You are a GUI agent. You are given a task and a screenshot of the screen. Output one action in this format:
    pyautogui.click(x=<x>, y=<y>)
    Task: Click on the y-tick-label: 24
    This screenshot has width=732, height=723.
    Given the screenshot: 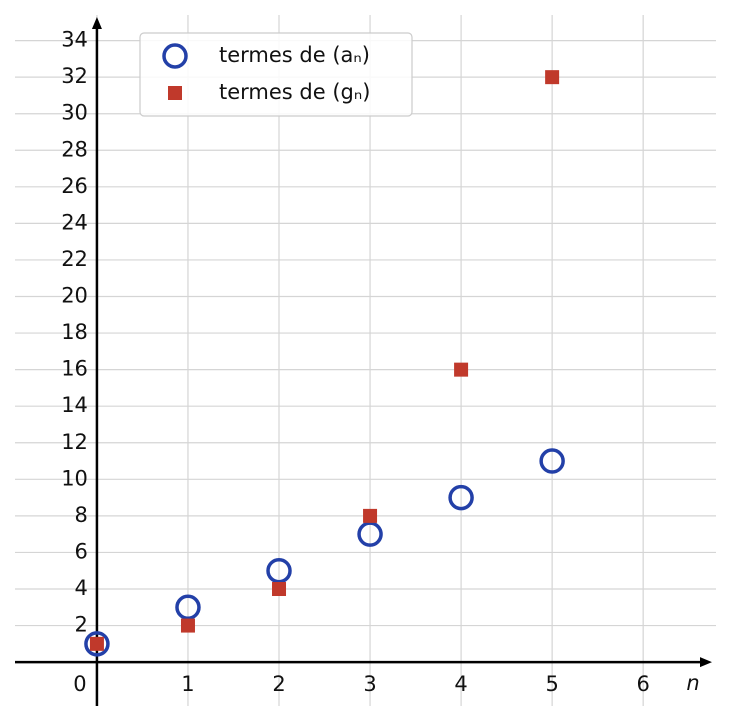 What is the action you would take?
    pyautogui.click(x=74, y=222)
    